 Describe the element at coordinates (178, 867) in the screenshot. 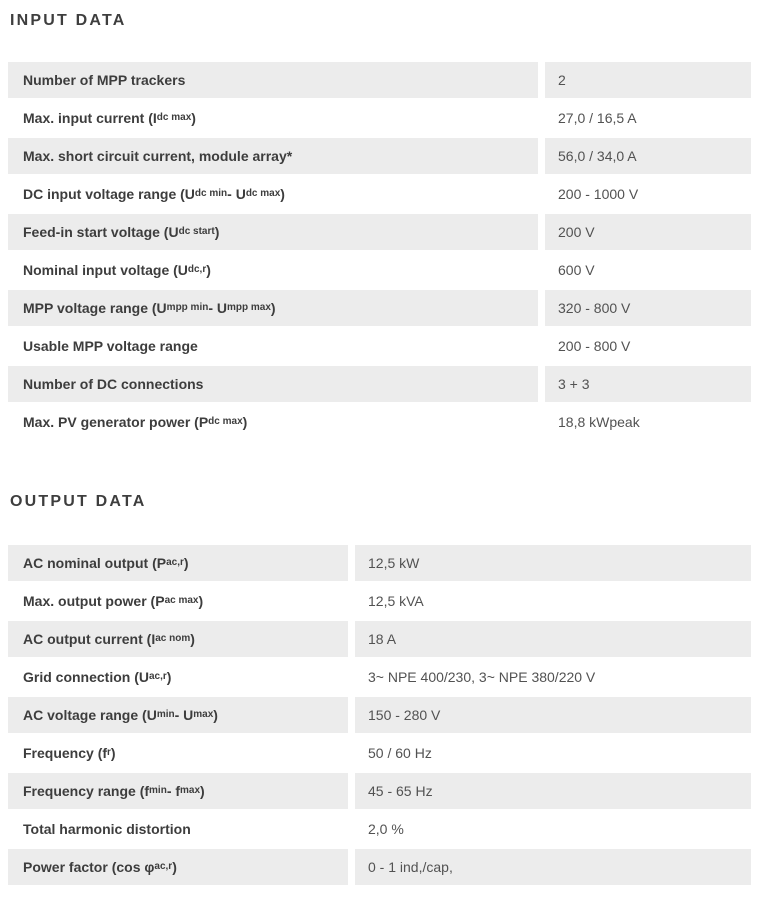

I see `spec-label: Power factor (cos φ ac,r)` at that location.